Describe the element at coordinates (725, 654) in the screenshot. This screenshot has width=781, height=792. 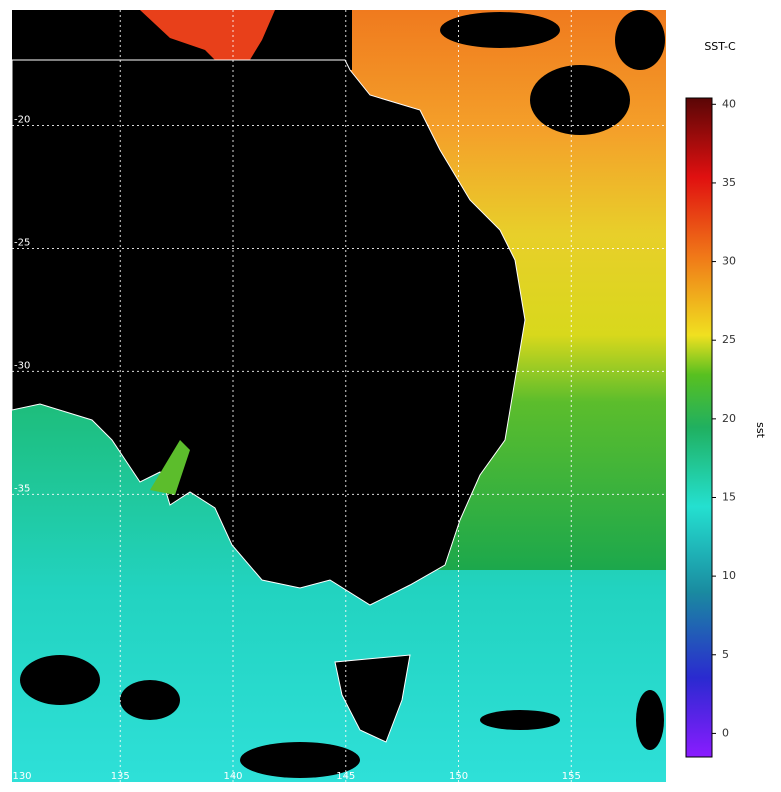
I see `colorbar-tick-label: 5` at that location.